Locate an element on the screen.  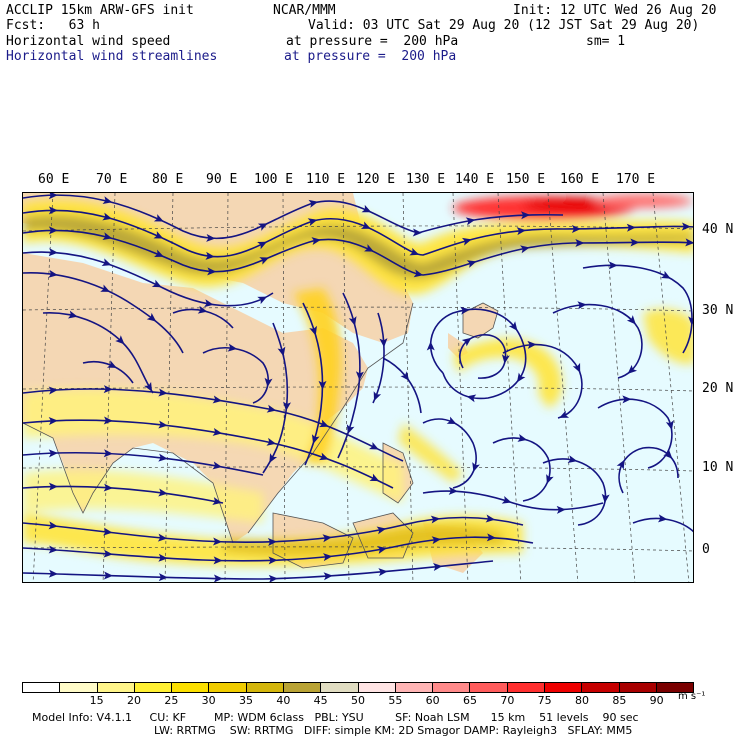
longitude-label: 110 E is located at coordinates (326, 179).